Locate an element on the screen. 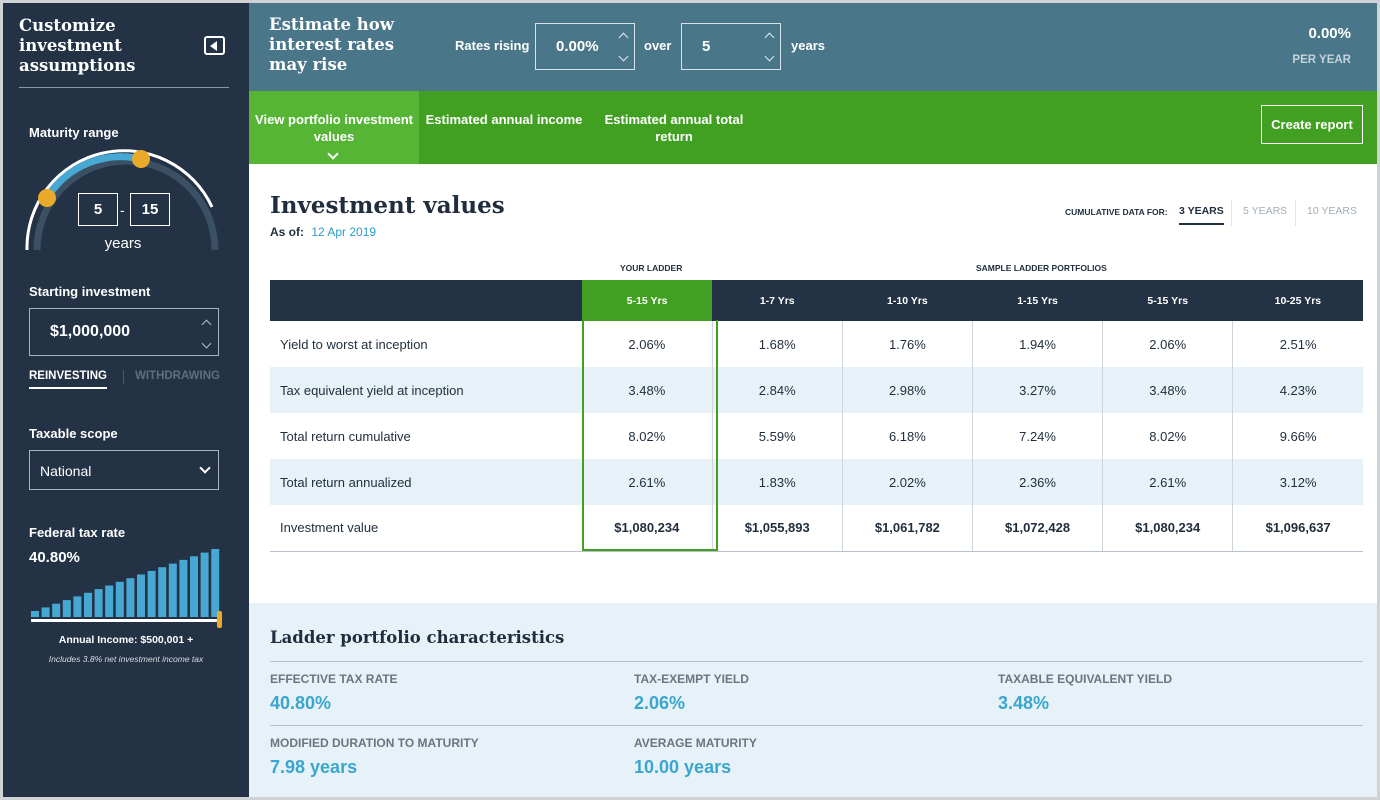 Image resolution: width=1380 pixels, height=800 pixels. tax-bracket-bars is located at coordinates (128, 583).